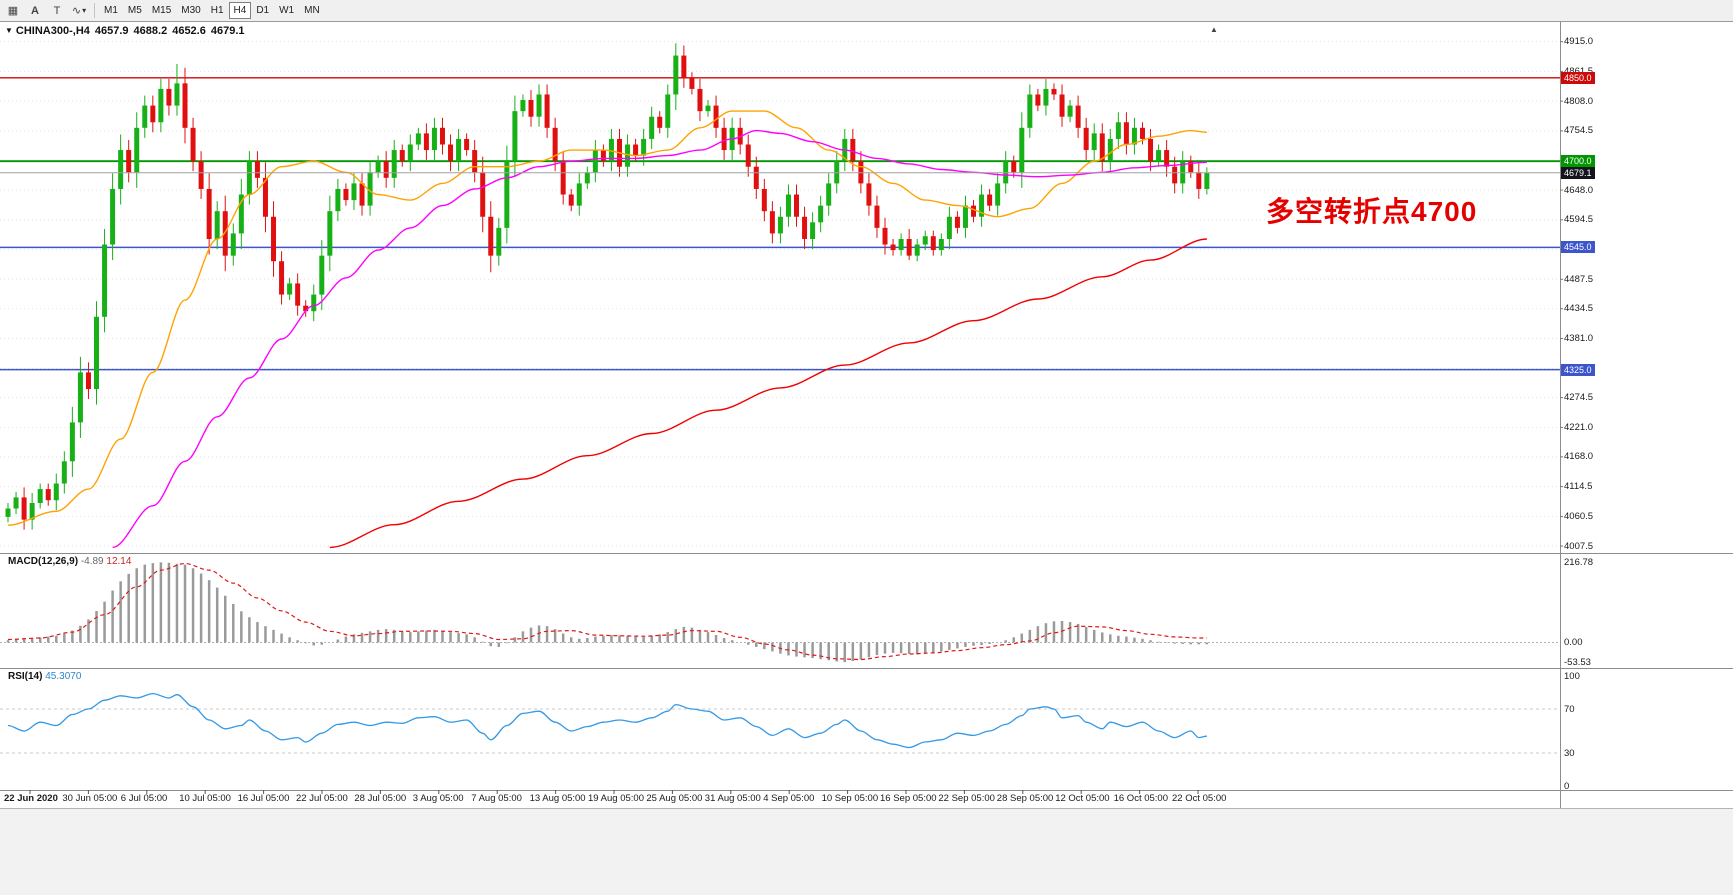  I want to click on text-label-button: A, so click(35, 11).